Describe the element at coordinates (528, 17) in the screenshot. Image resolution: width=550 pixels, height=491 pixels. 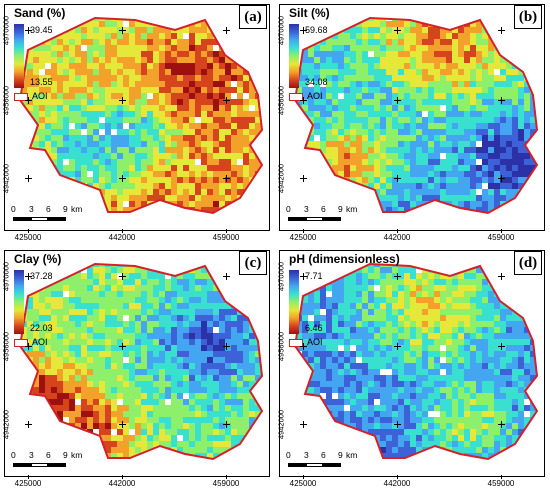
I see `panel-label: (b)` at that location.